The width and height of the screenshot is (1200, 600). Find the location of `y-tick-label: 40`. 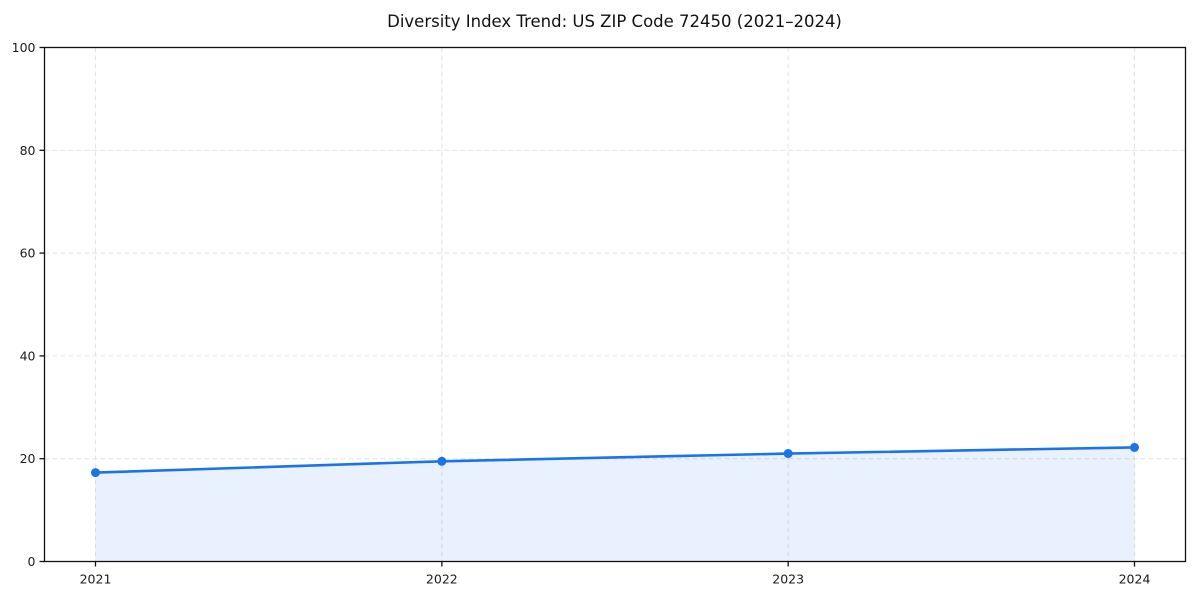

y-tick-label: 40 is located at coordinates (28, 355).